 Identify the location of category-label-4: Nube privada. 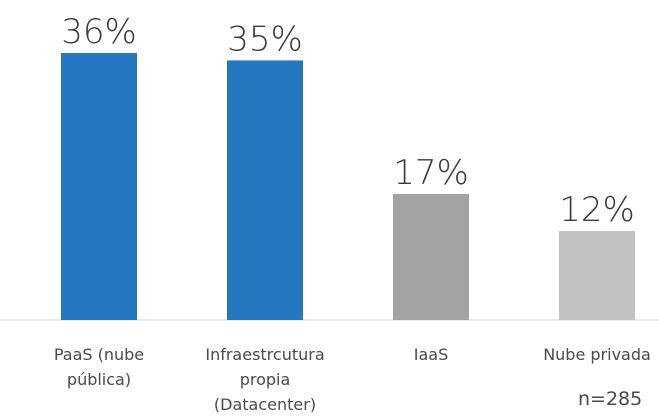
(597, 354).